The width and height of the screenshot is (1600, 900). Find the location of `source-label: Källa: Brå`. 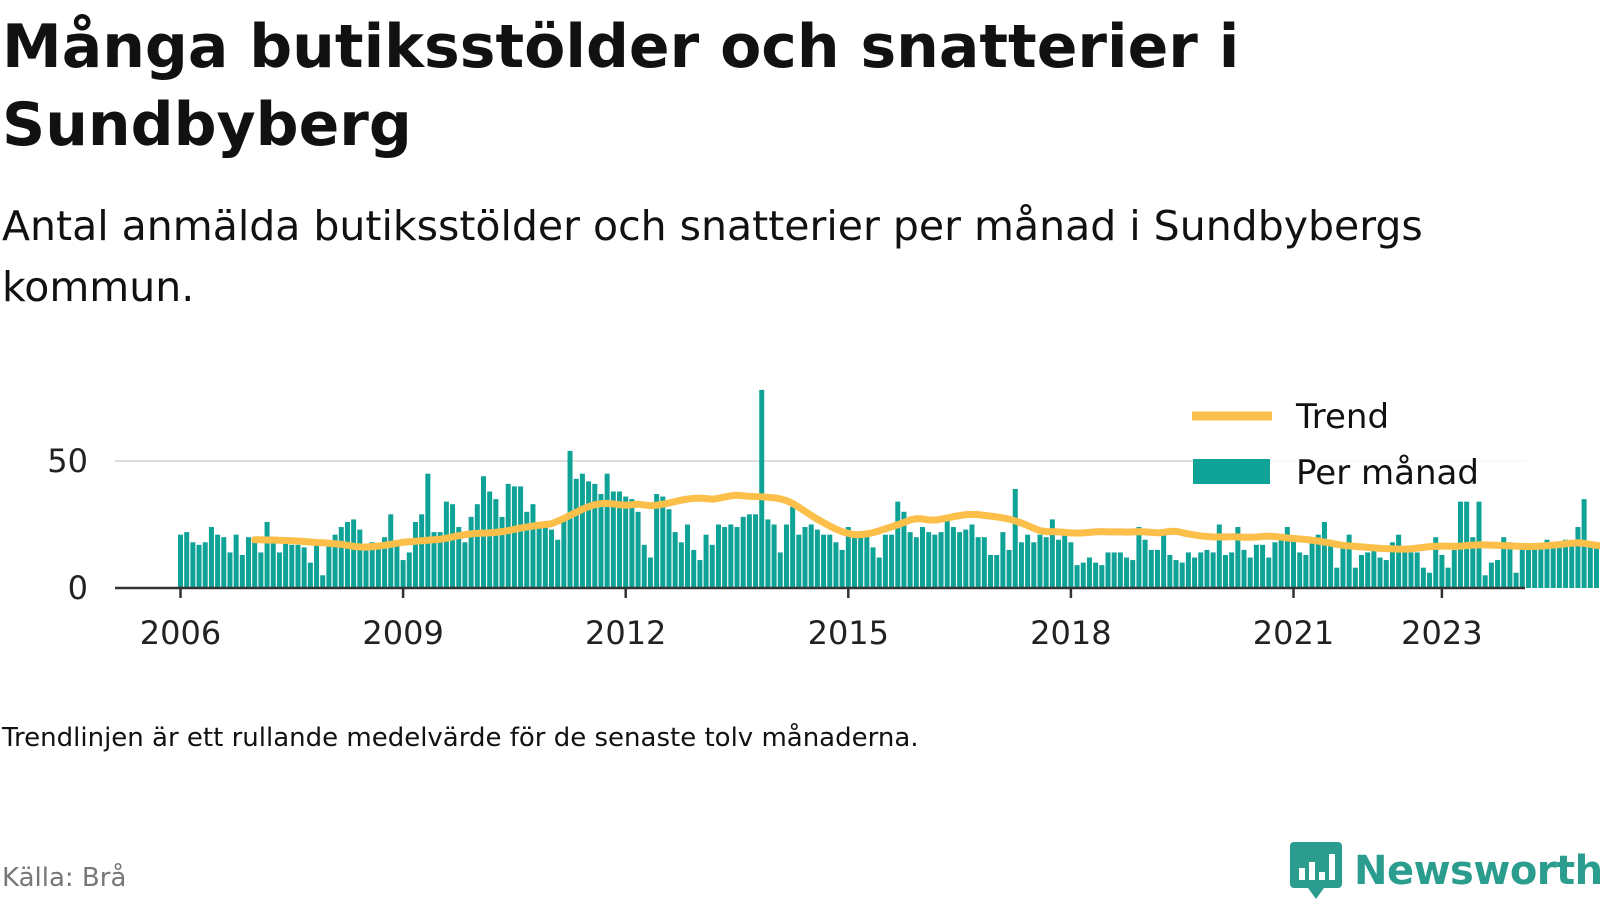

source-label: Källa: Brå is located at coordinates (64, 878).